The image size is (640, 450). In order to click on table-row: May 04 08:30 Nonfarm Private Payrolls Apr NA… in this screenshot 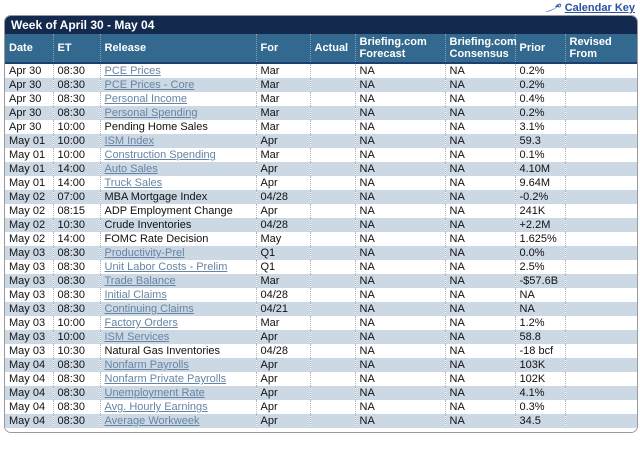, I will do `click(321, 379)`.